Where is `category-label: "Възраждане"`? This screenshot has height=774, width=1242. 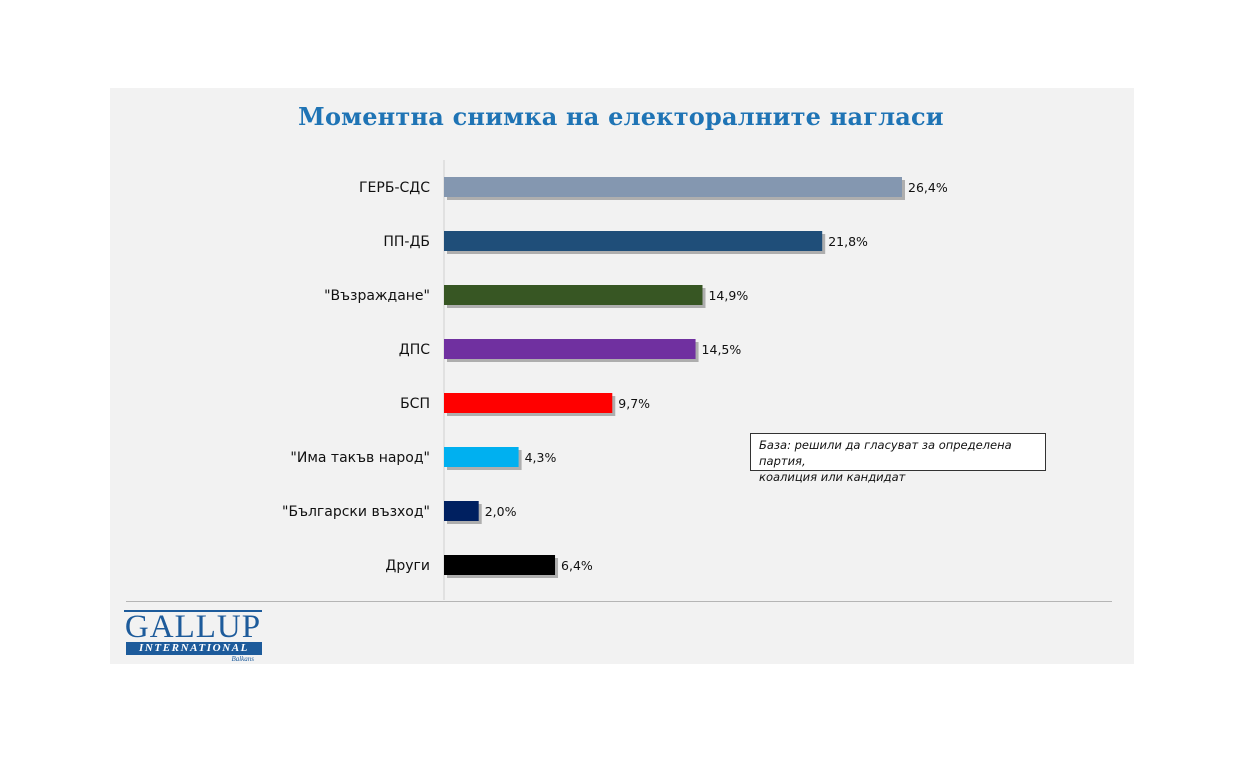
category-label: "Възраждане" is located at coordinates (377, 296).